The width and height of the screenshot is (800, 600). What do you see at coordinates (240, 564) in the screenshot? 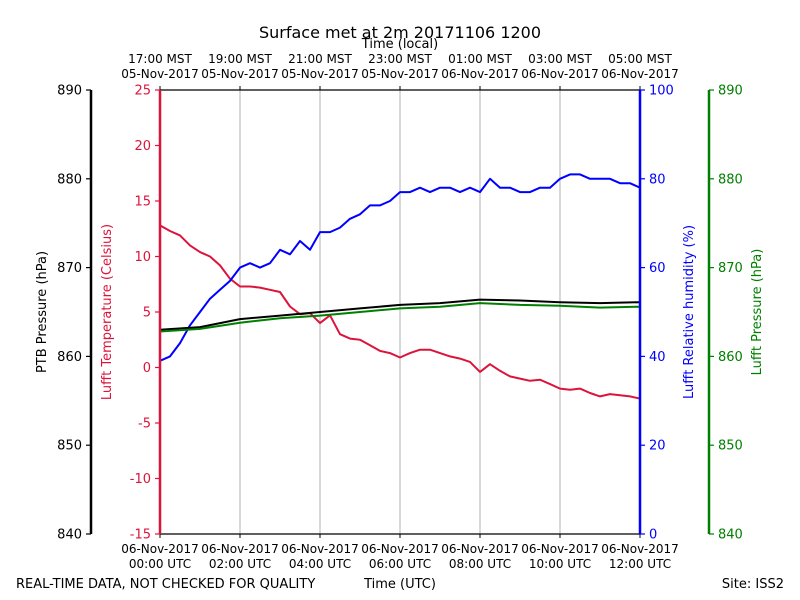
I see `x-tick-label-time: 02:00 UTC` at bounding box center [240, 564].